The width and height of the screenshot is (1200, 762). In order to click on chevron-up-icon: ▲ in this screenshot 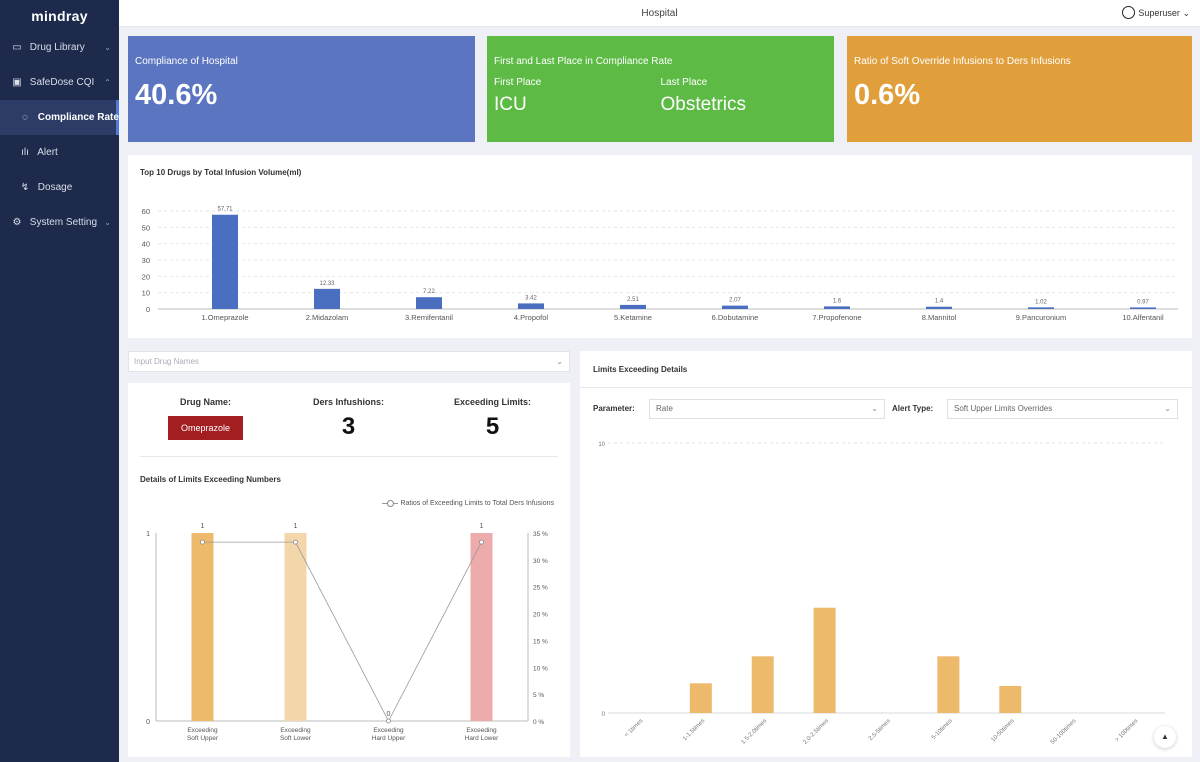, I will do `click(1165, 736)`.